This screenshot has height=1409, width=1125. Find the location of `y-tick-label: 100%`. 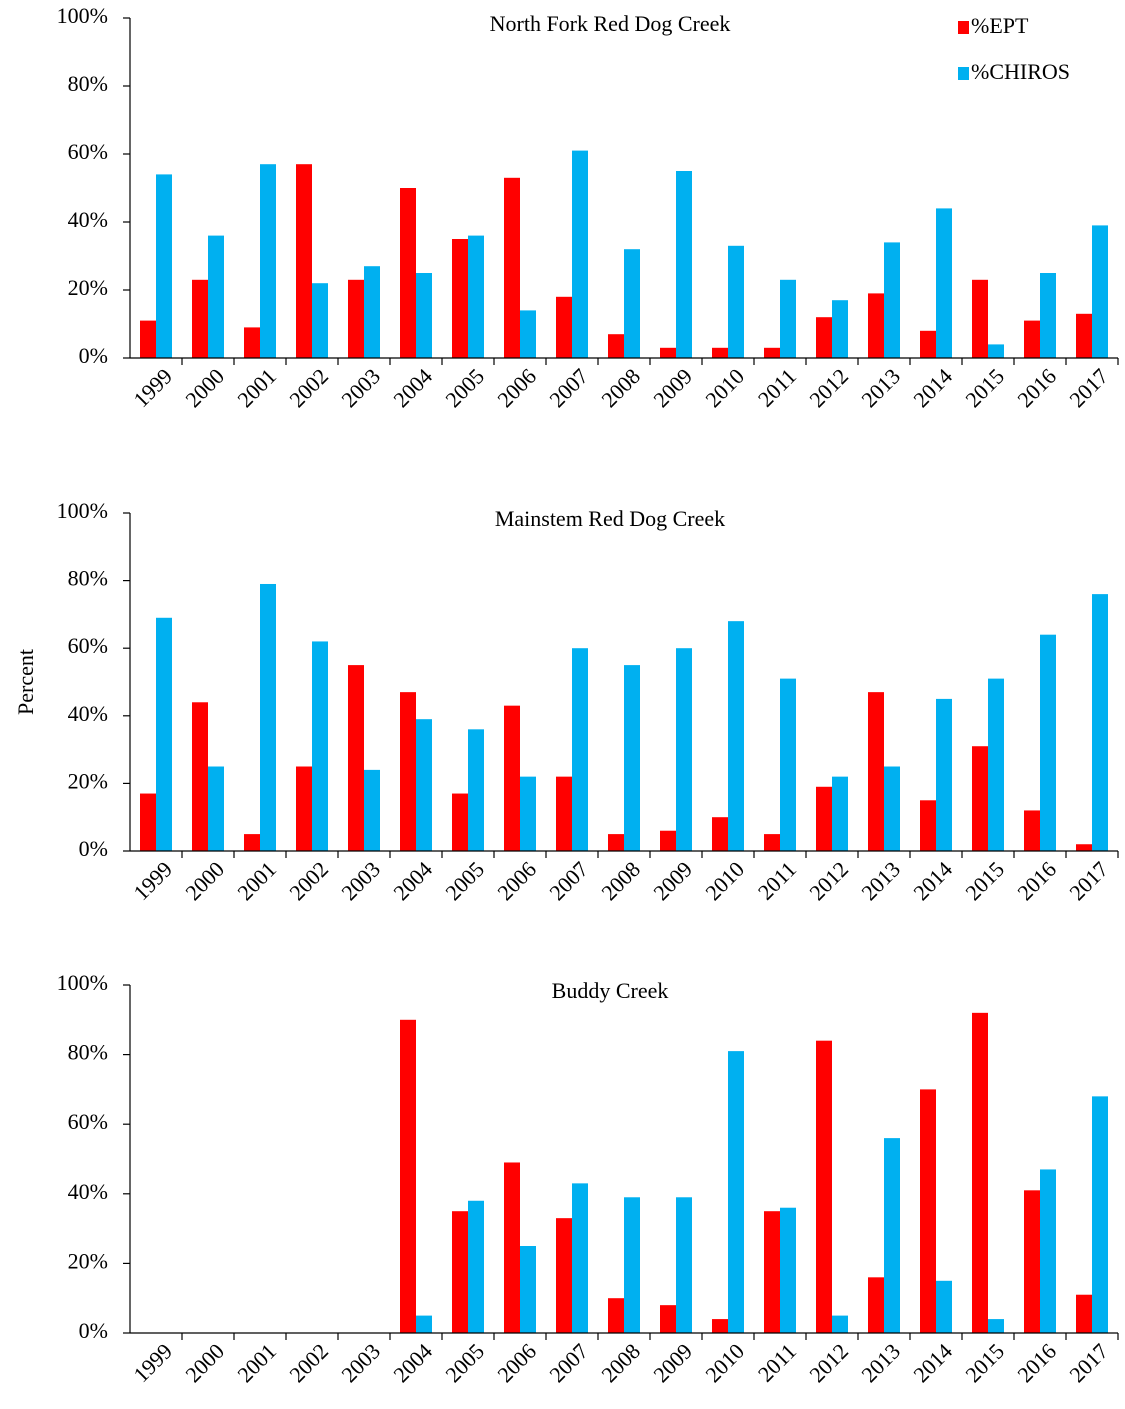

y-tick-label: 100% is located at coordinates (82, 982).